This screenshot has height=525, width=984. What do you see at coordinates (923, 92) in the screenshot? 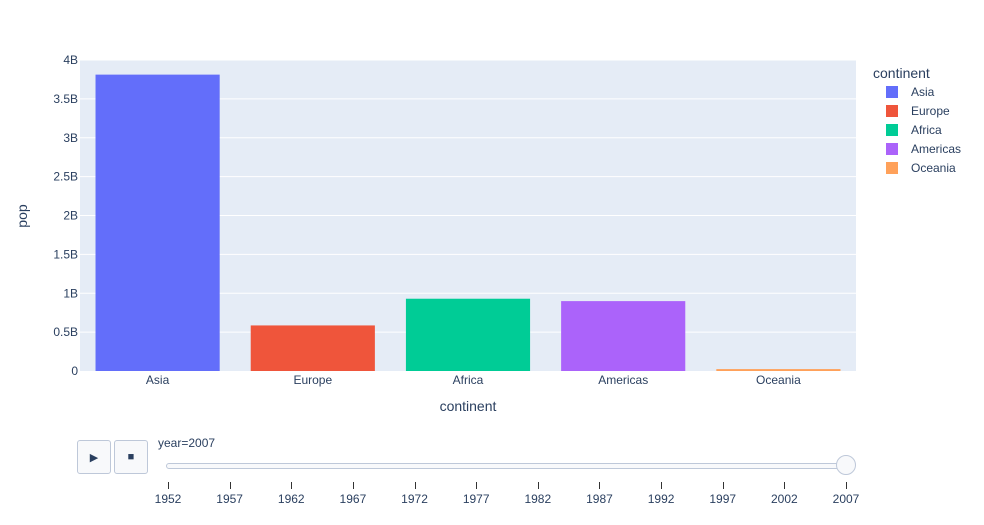
I see `legend-label: Asia` at bounding box center [923, 92].